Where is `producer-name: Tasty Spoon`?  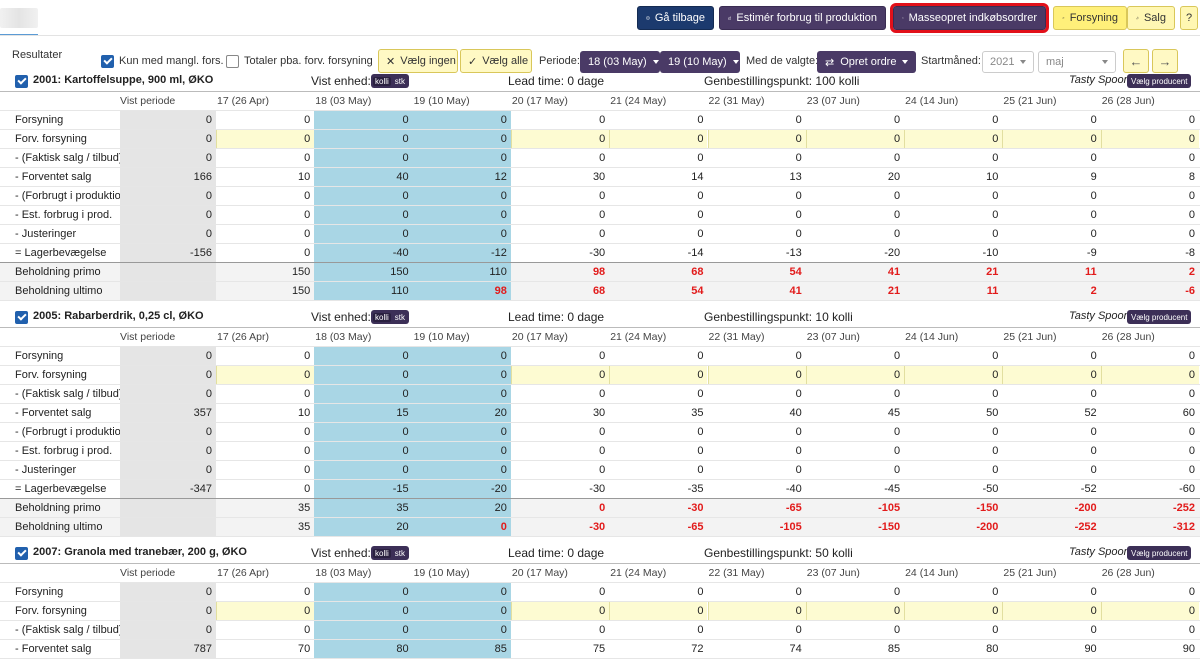
producer-name: Tasty Spoon is located at coordinates (1099, 316).